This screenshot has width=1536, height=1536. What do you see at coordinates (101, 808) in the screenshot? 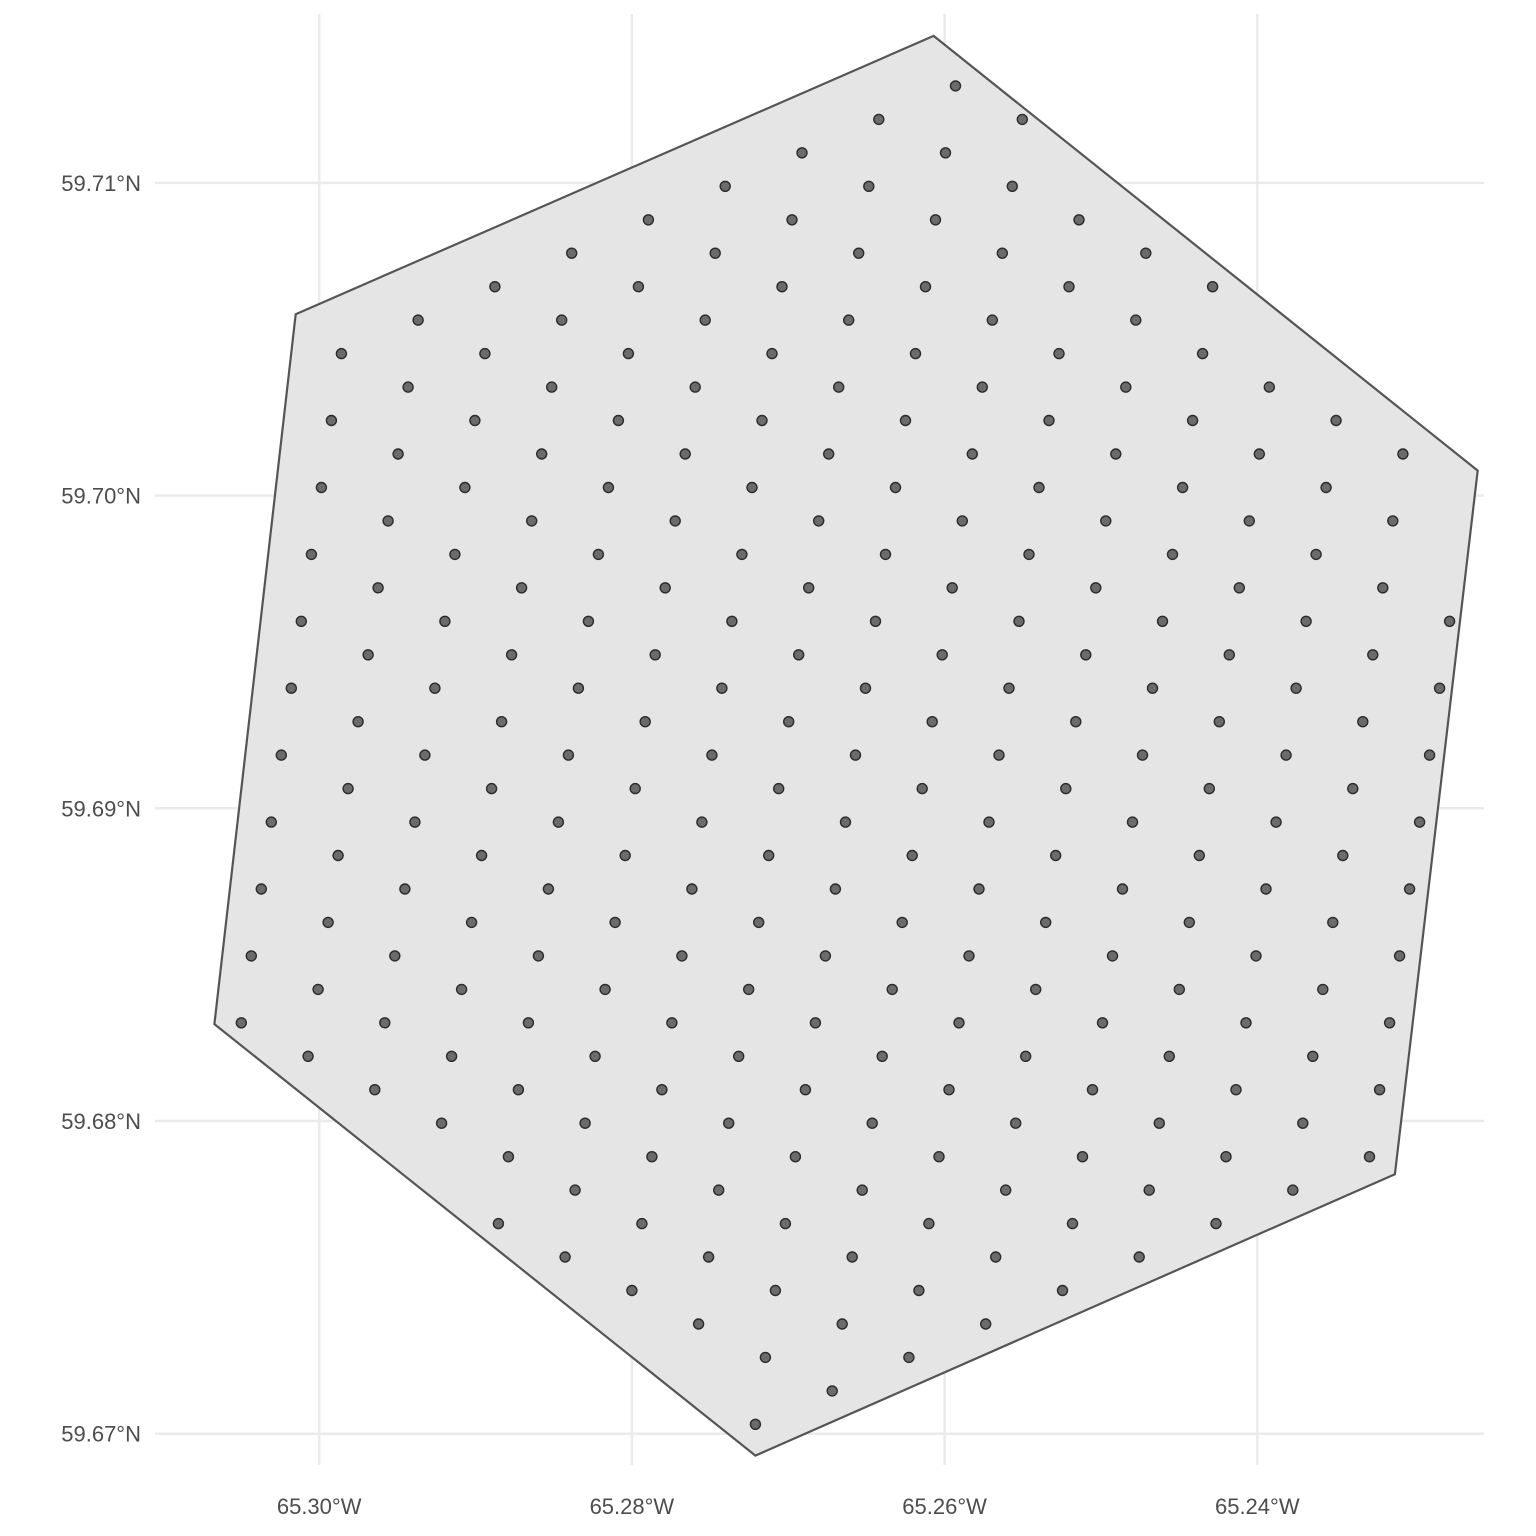
I see `y-tick-label: 59.69°N` at bounding box center [101, 808].